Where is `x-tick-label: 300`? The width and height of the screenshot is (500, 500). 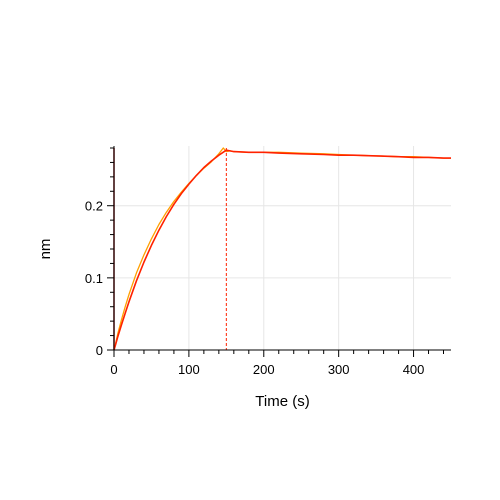
x-tick-label: 300 is located at coordinates (339, 369).